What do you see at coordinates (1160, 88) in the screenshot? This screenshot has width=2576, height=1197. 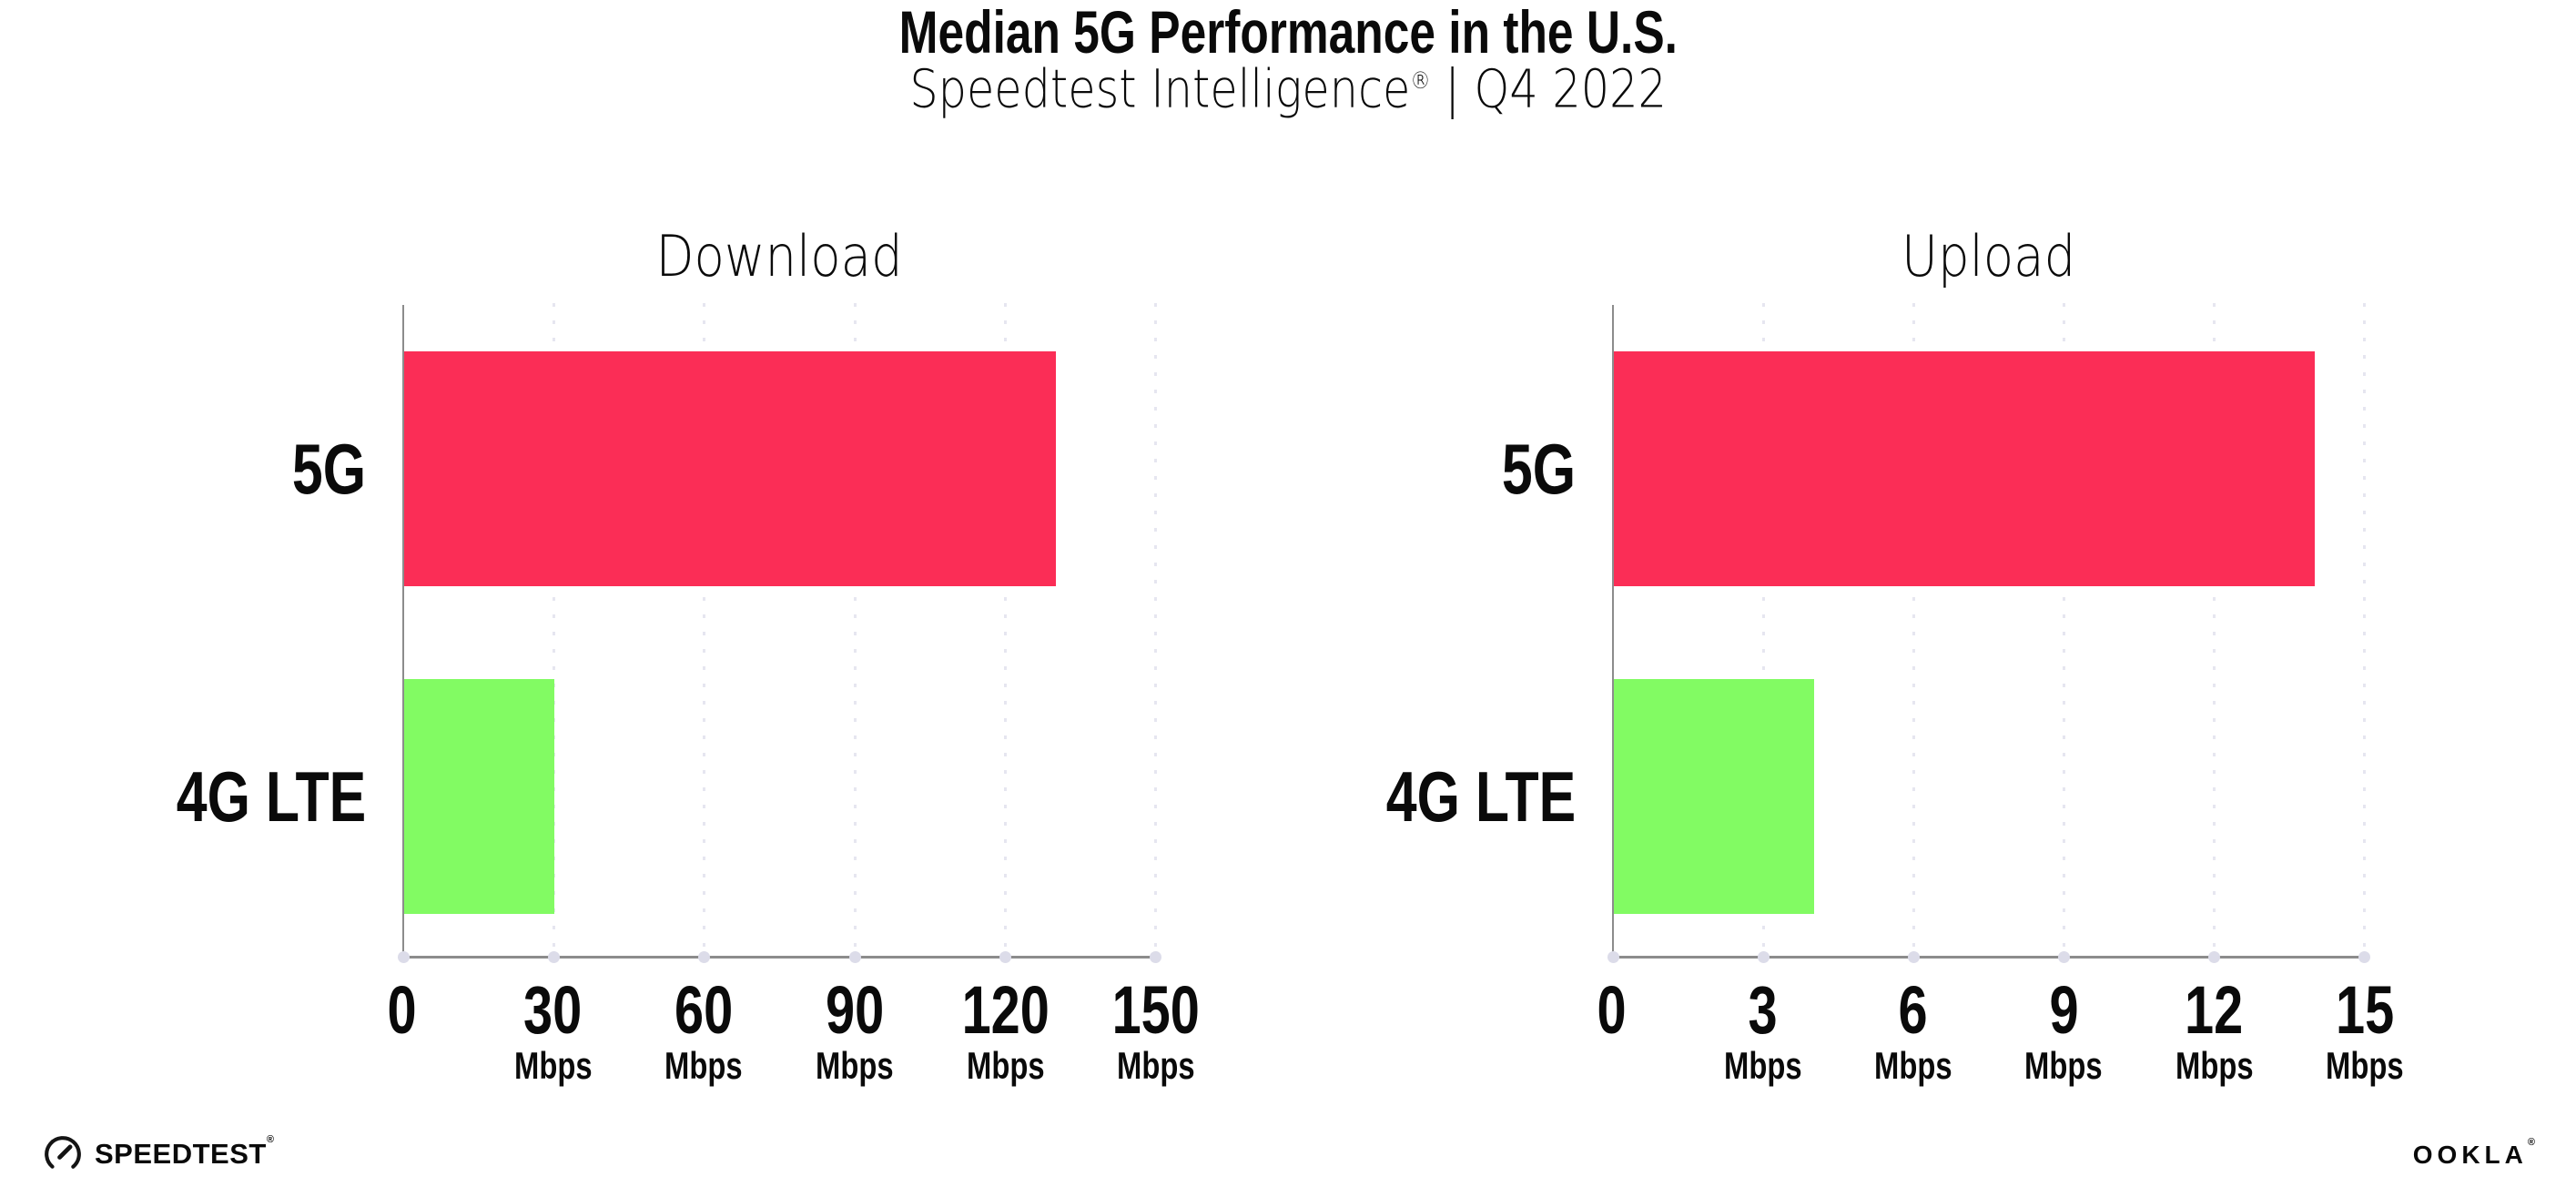 I see `subtitle-brand: Speedtest Intelligence` at bounding box center [1160, 88].